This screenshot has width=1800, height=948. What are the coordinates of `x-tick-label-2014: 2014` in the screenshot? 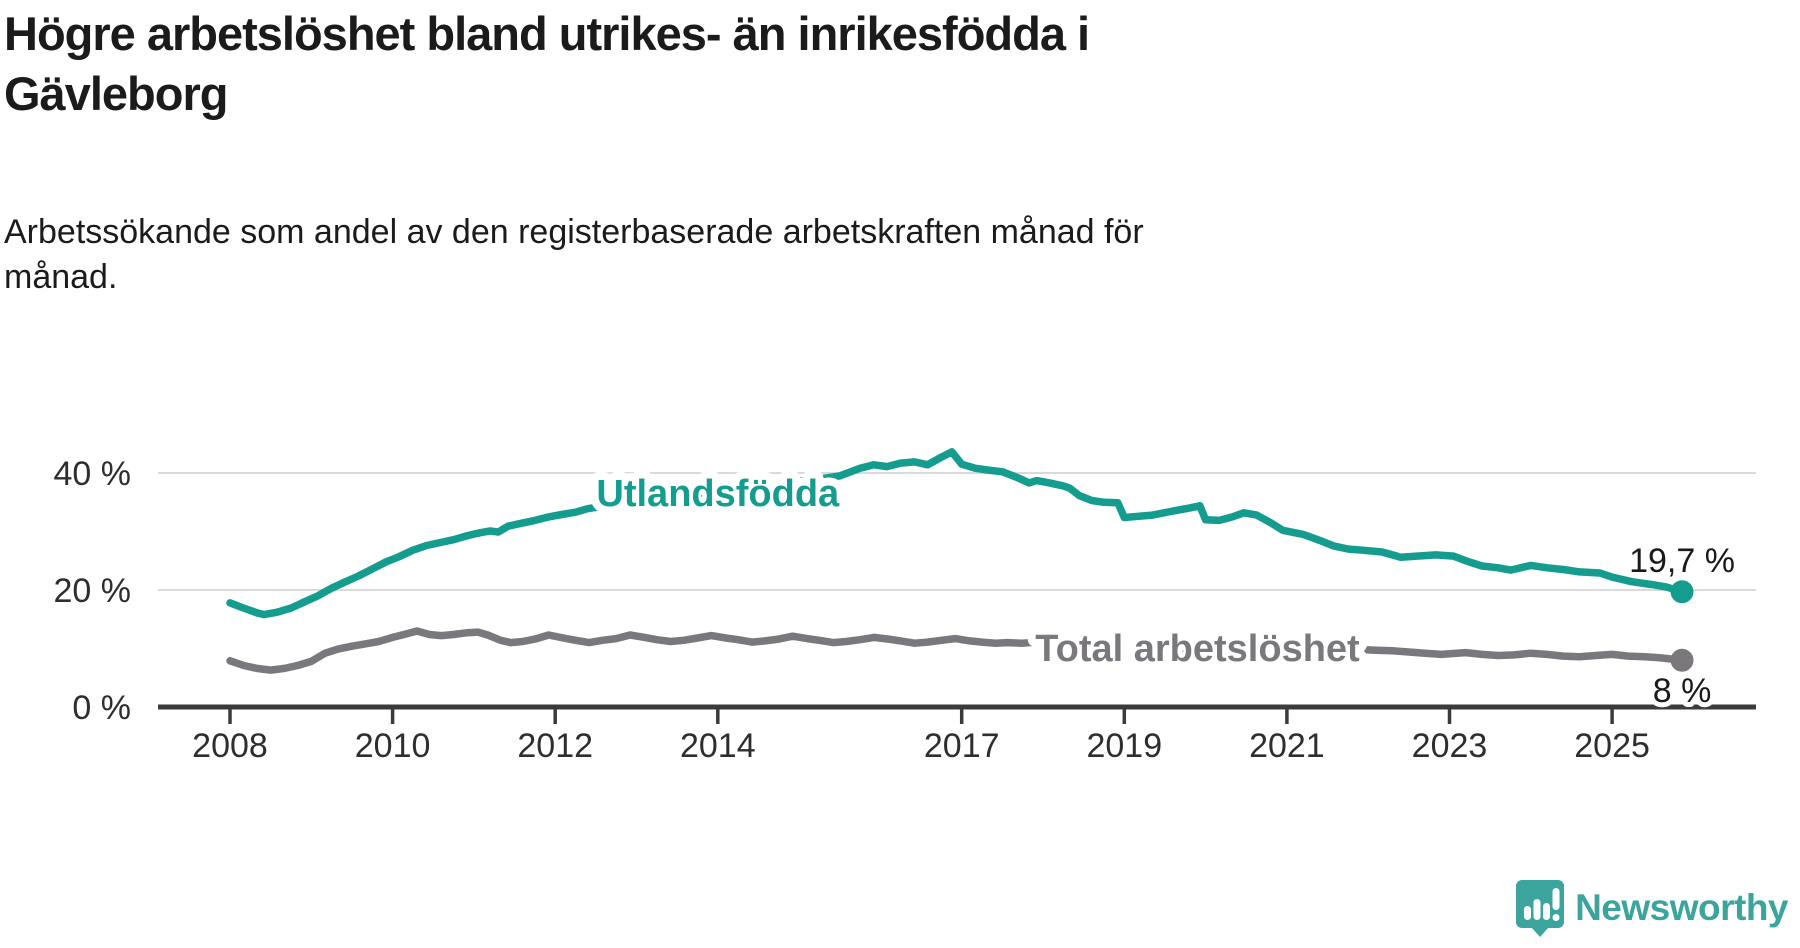 It's located at (718, 746).